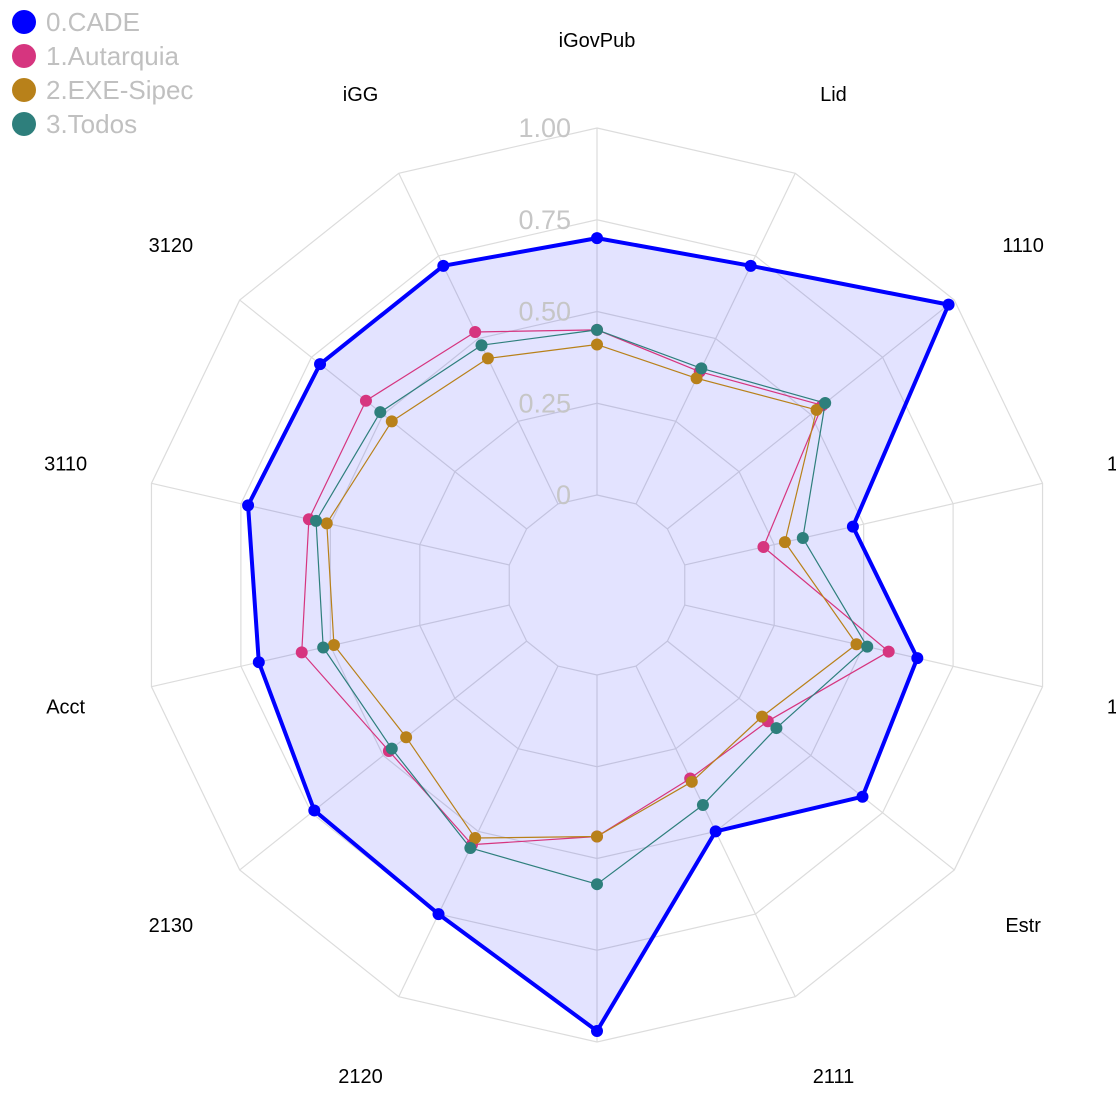 The height and width of the screenshot is (1103, 1116). Describe the element at coordinates (119, 90) in the screenshot. I see `legend-label-2: 2.EXE-Sipec` at that location.